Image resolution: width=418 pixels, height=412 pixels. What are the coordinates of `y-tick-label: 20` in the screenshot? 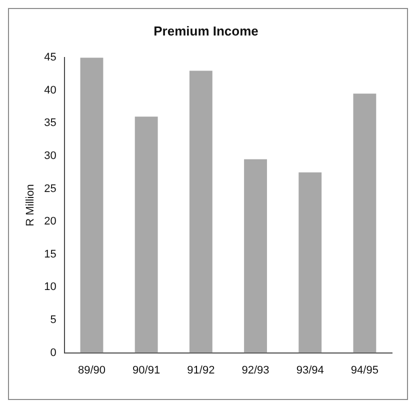 It's located at (50, 222).